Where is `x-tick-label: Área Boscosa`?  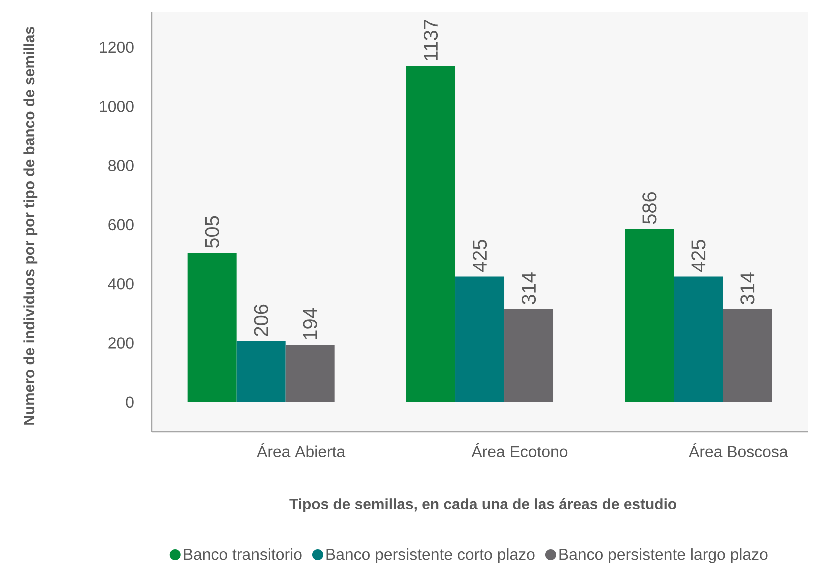
x-tick-label: Área Boscosa is located at coordinates (738, 451).